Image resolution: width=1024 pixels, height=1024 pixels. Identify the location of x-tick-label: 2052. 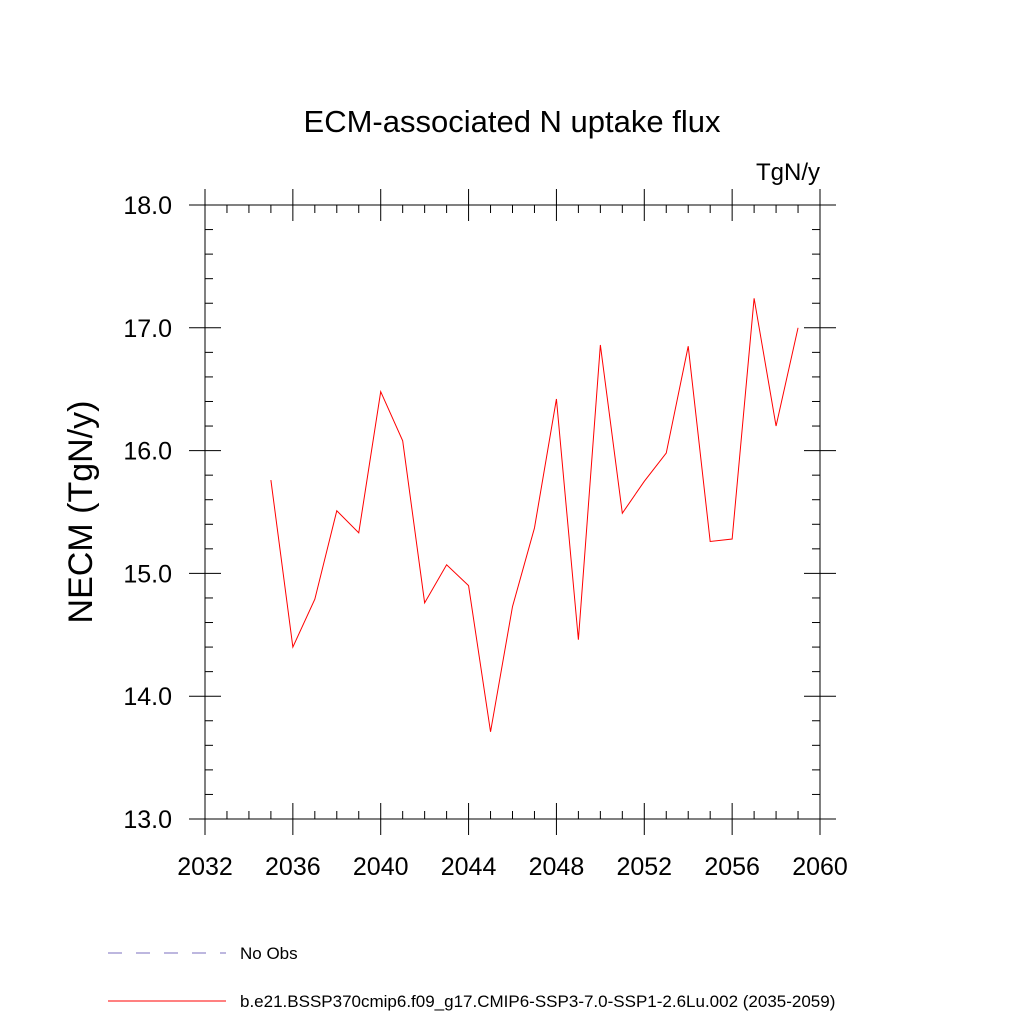
(644, 867).